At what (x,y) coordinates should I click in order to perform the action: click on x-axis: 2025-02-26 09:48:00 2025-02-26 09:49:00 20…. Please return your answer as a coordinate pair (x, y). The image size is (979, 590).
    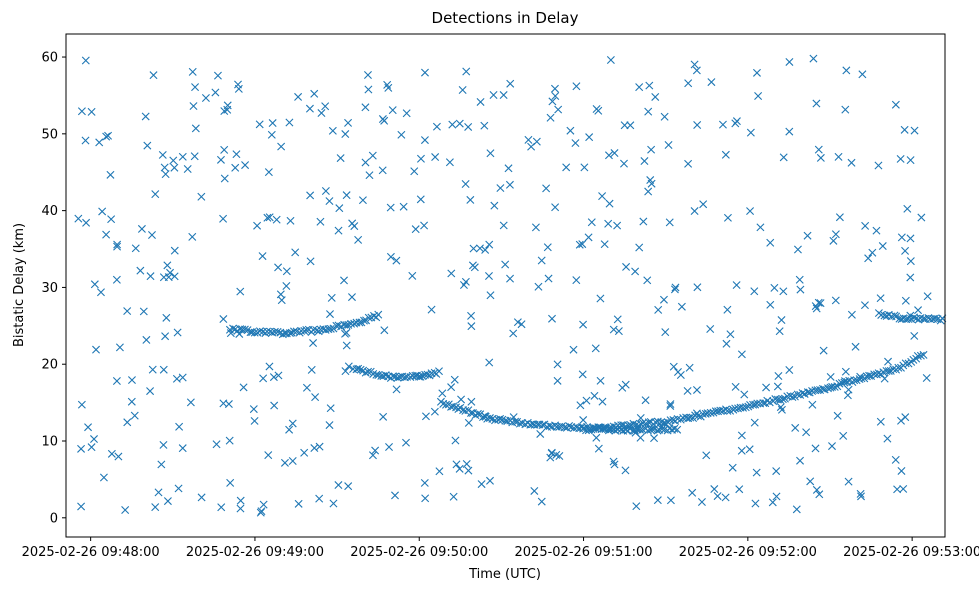
    Looking at the image, I should click on (500, 548).